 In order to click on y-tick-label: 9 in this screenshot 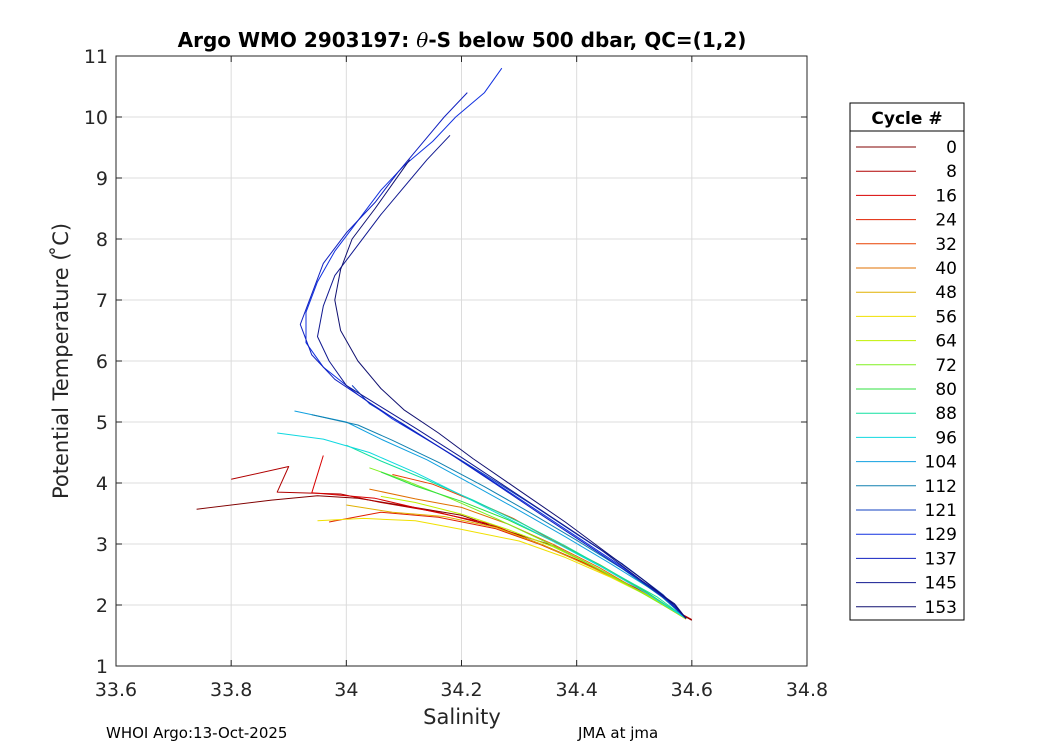, I will do `click(102, 179)`.